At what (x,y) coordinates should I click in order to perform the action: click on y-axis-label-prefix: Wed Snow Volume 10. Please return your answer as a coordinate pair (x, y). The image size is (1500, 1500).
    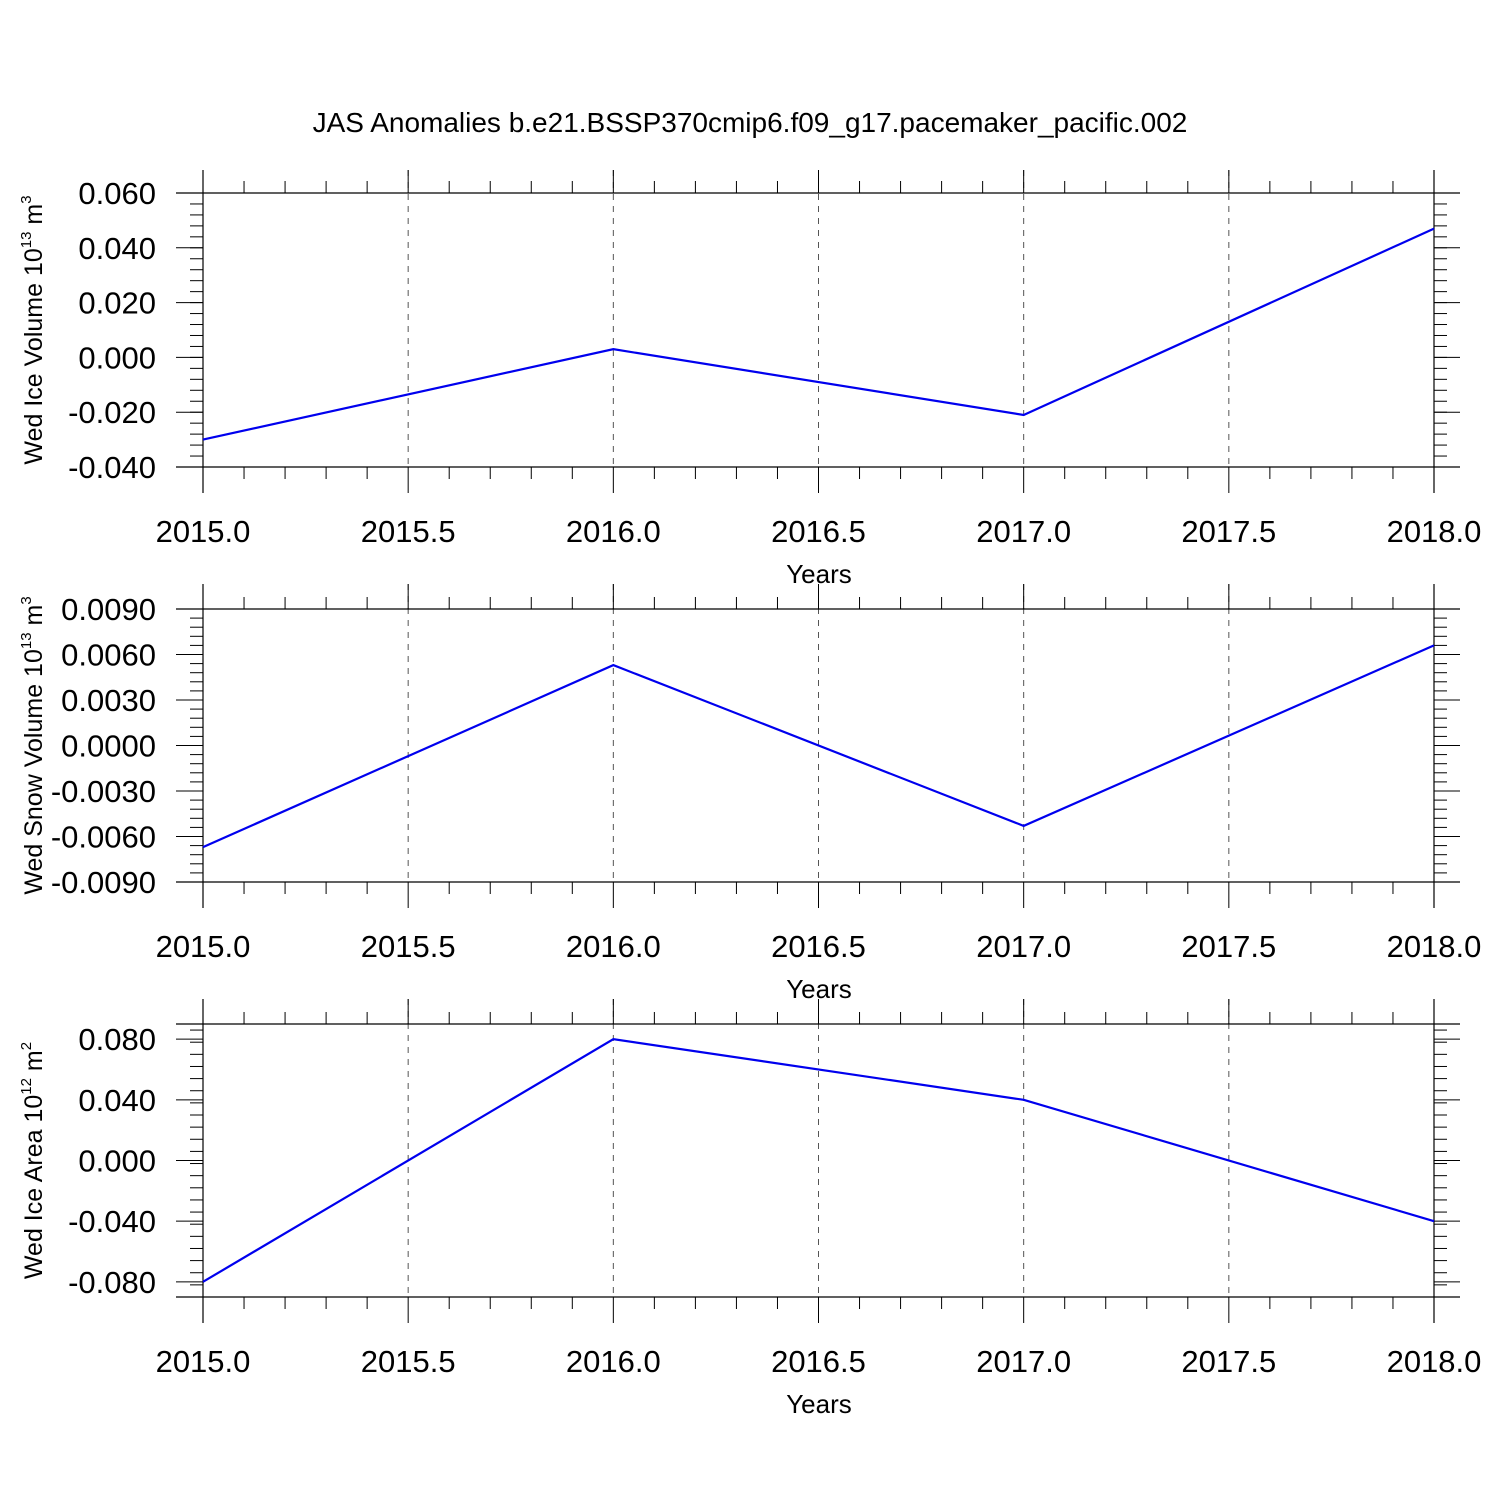
    Looking at the image, I should click on (34, 772).